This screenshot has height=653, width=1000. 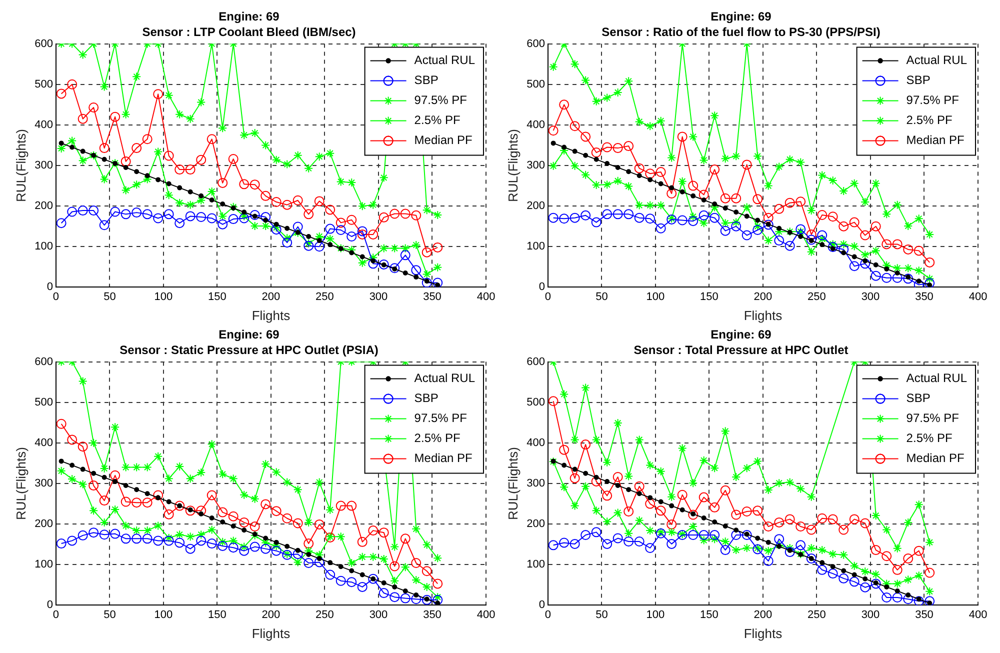 What do you see at coordinates (741, 31) in the screenshot?
I see `chart-subtitle: Sensor : Ratio of the fuel flow to PS-30 (PPS/PSI)` at bounding box center [741, 31].